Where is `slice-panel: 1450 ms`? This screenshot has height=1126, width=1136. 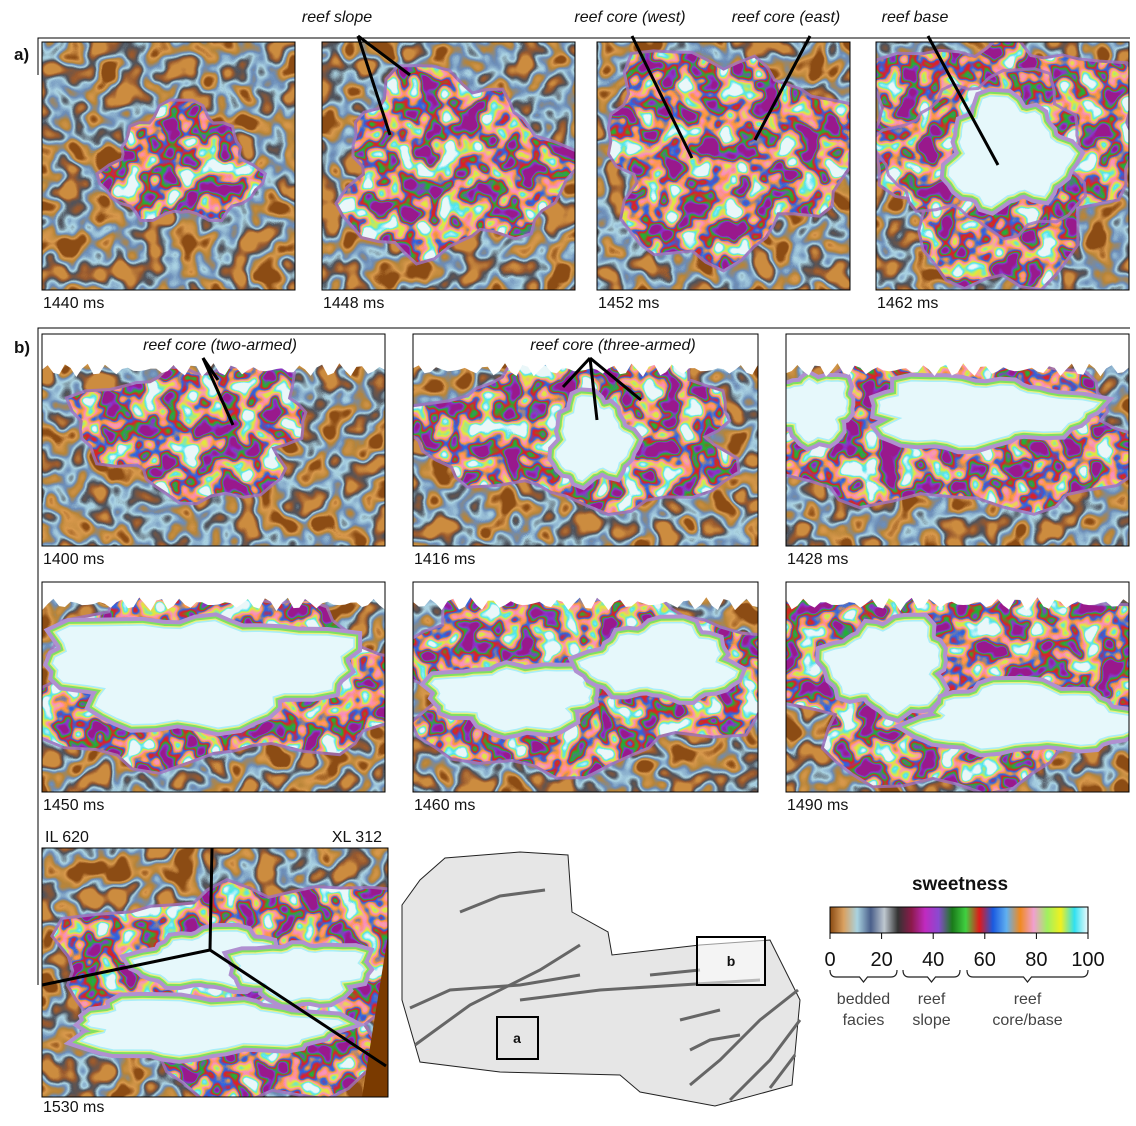
slice-panel: 1450 ms is located at coordinates (213, 697).